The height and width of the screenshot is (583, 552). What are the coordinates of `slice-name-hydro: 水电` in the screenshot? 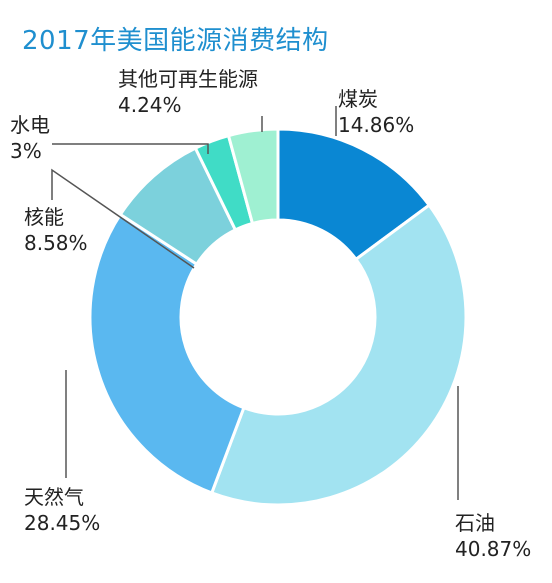 It's located at (30, 125).